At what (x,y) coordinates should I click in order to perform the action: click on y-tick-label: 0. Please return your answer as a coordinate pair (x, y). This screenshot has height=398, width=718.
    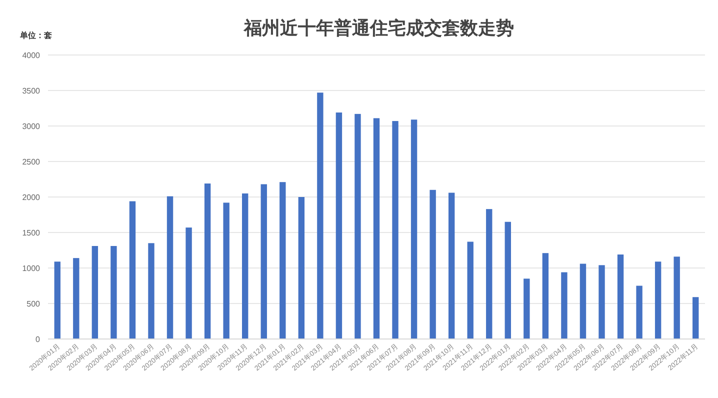
    Looking at the image, I should click on (38, 339).